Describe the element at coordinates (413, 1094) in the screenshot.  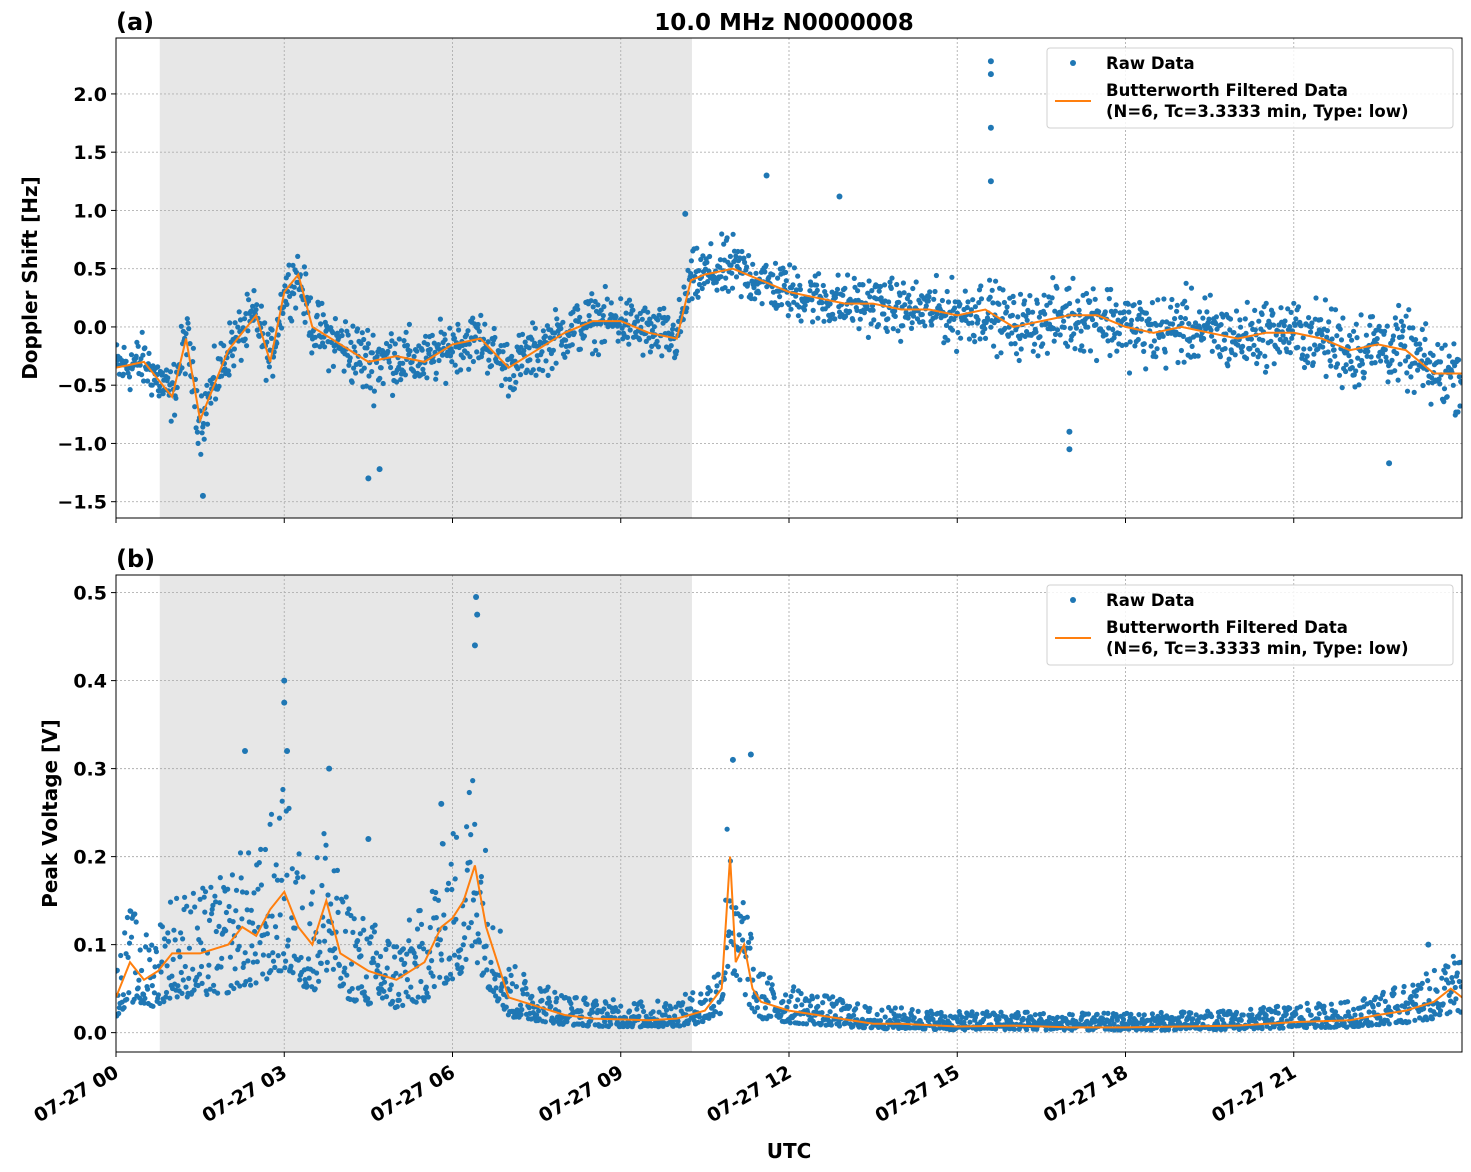
I see `x-tick-label: 07-27 06` at that location.